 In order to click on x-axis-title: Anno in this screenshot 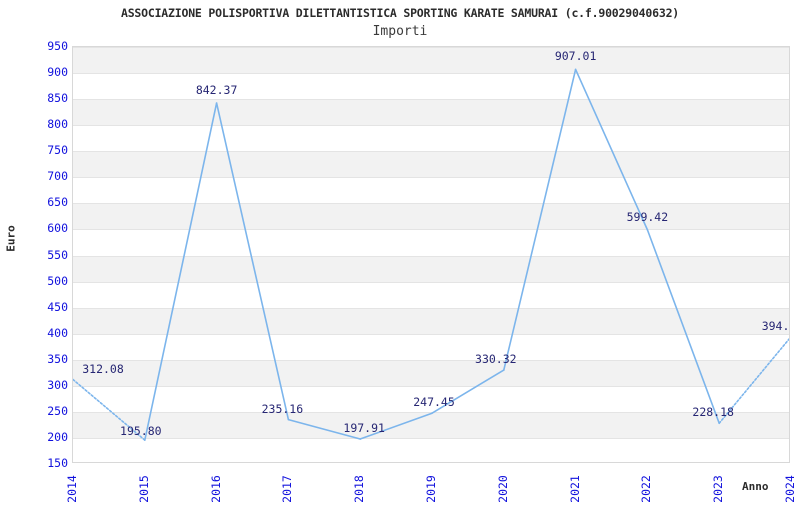, I will do `click(755, 486)`.